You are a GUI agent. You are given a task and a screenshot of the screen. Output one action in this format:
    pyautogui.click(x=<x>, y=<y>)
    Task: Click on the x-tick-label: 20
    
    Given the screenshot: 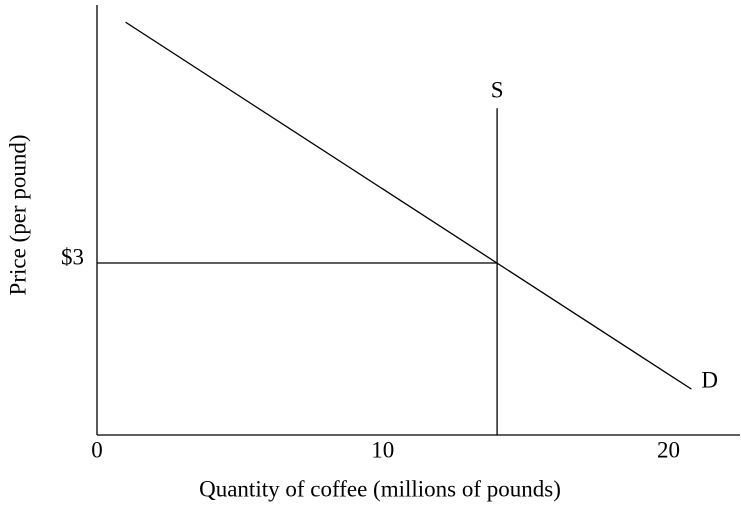 What is the action you would take?
    pyautogui.click(x=668, y=449)
    